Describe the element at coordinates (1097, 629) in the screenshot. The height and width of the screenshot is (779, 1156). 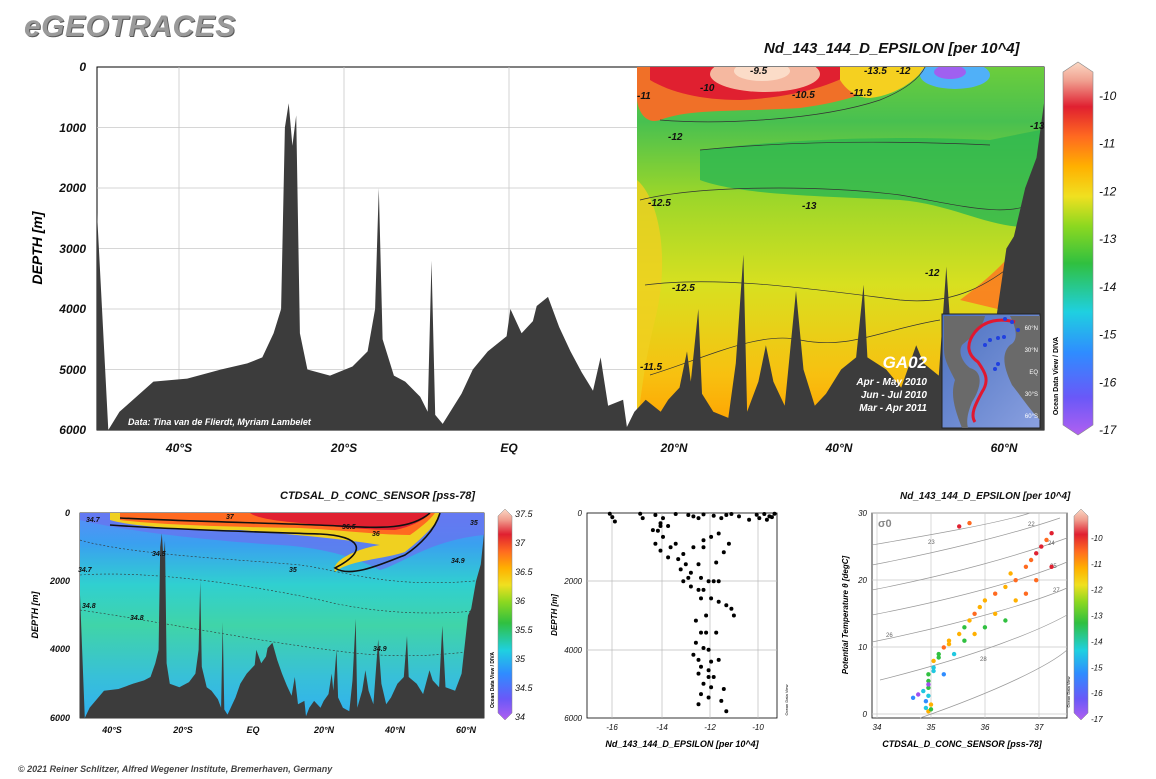
I see `colorbar-ticks: -10 -11 -12 -13 -14 -15 -16 -17` at that location.